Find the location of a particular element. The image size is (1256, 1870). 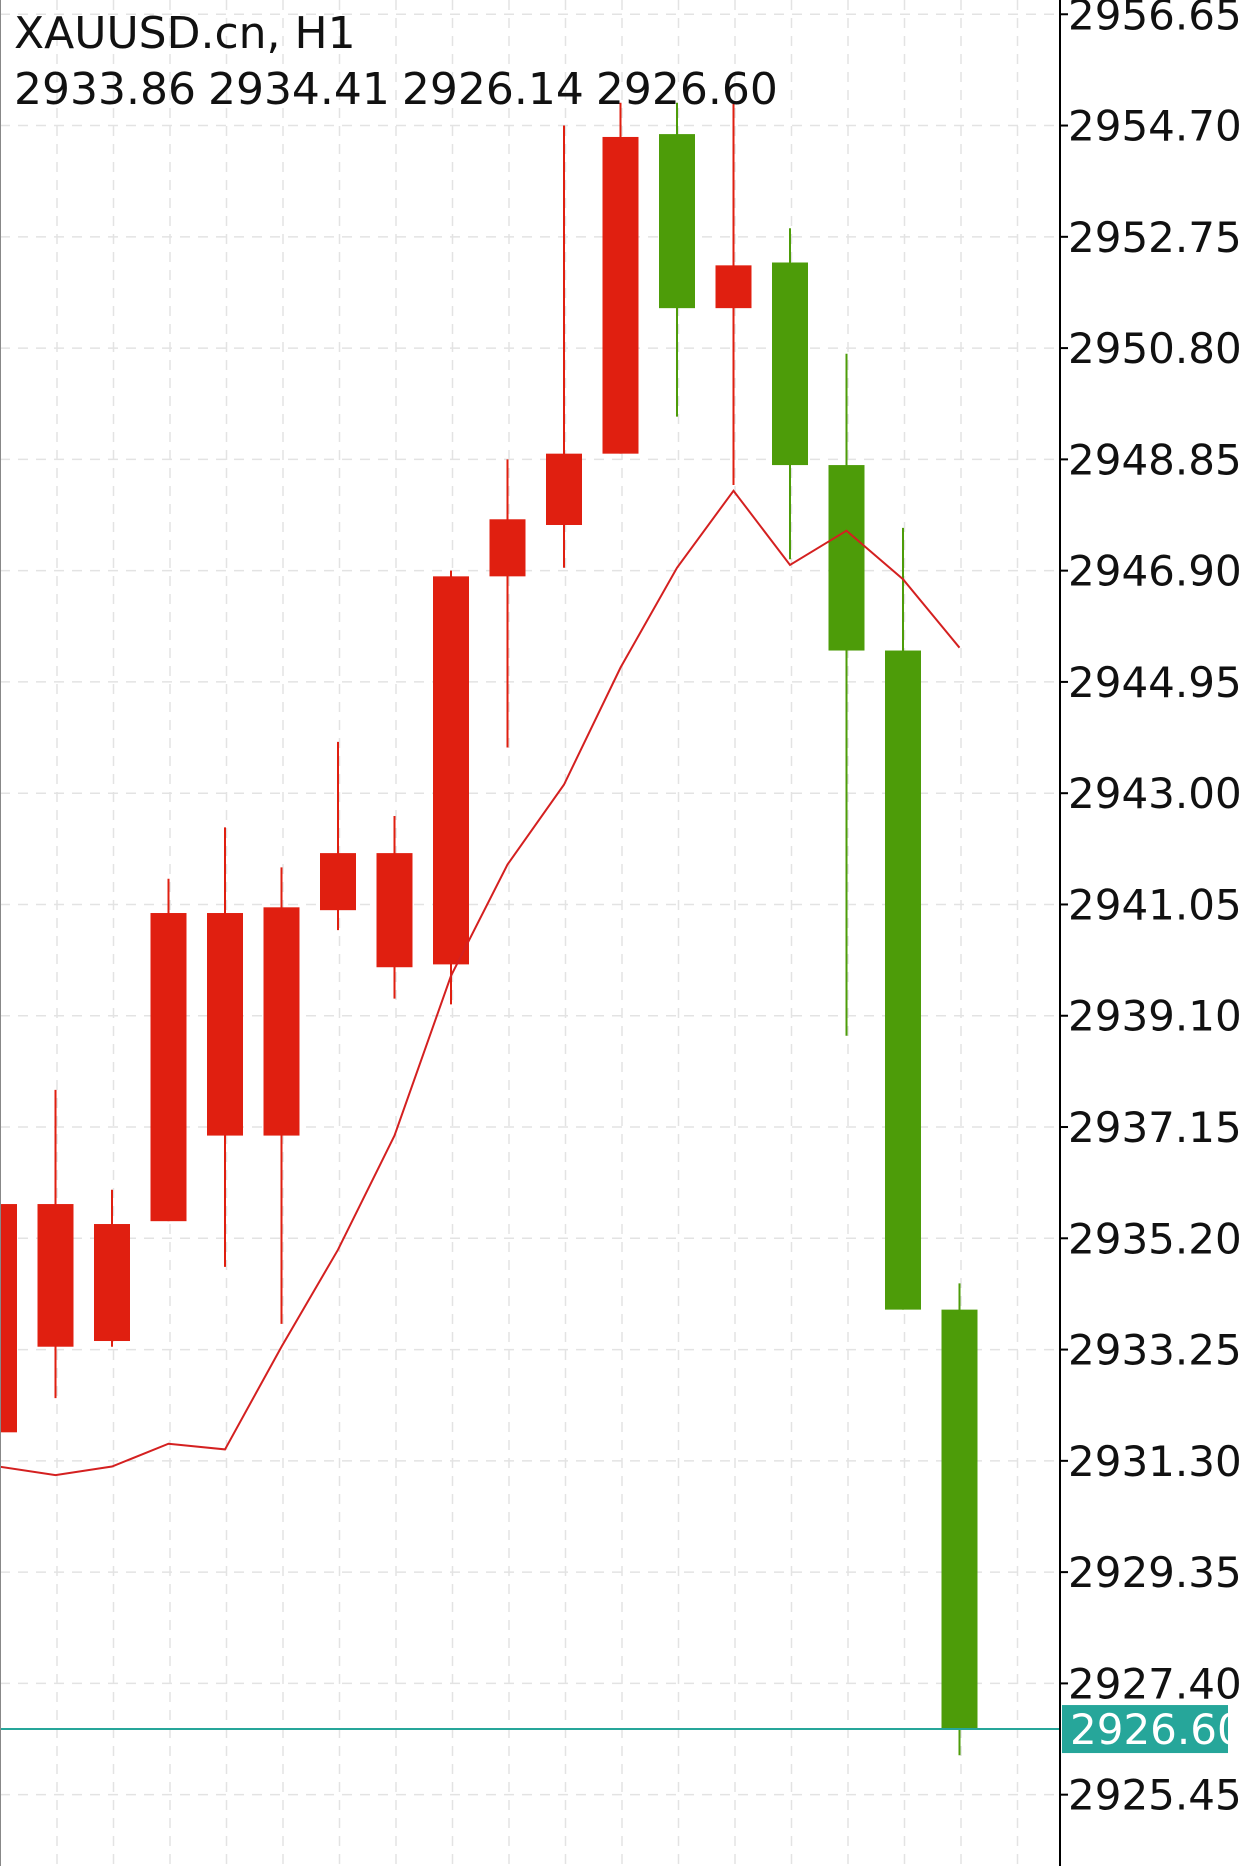

y-tick-label: 2950.80 is located at coordinates (1155, 348).